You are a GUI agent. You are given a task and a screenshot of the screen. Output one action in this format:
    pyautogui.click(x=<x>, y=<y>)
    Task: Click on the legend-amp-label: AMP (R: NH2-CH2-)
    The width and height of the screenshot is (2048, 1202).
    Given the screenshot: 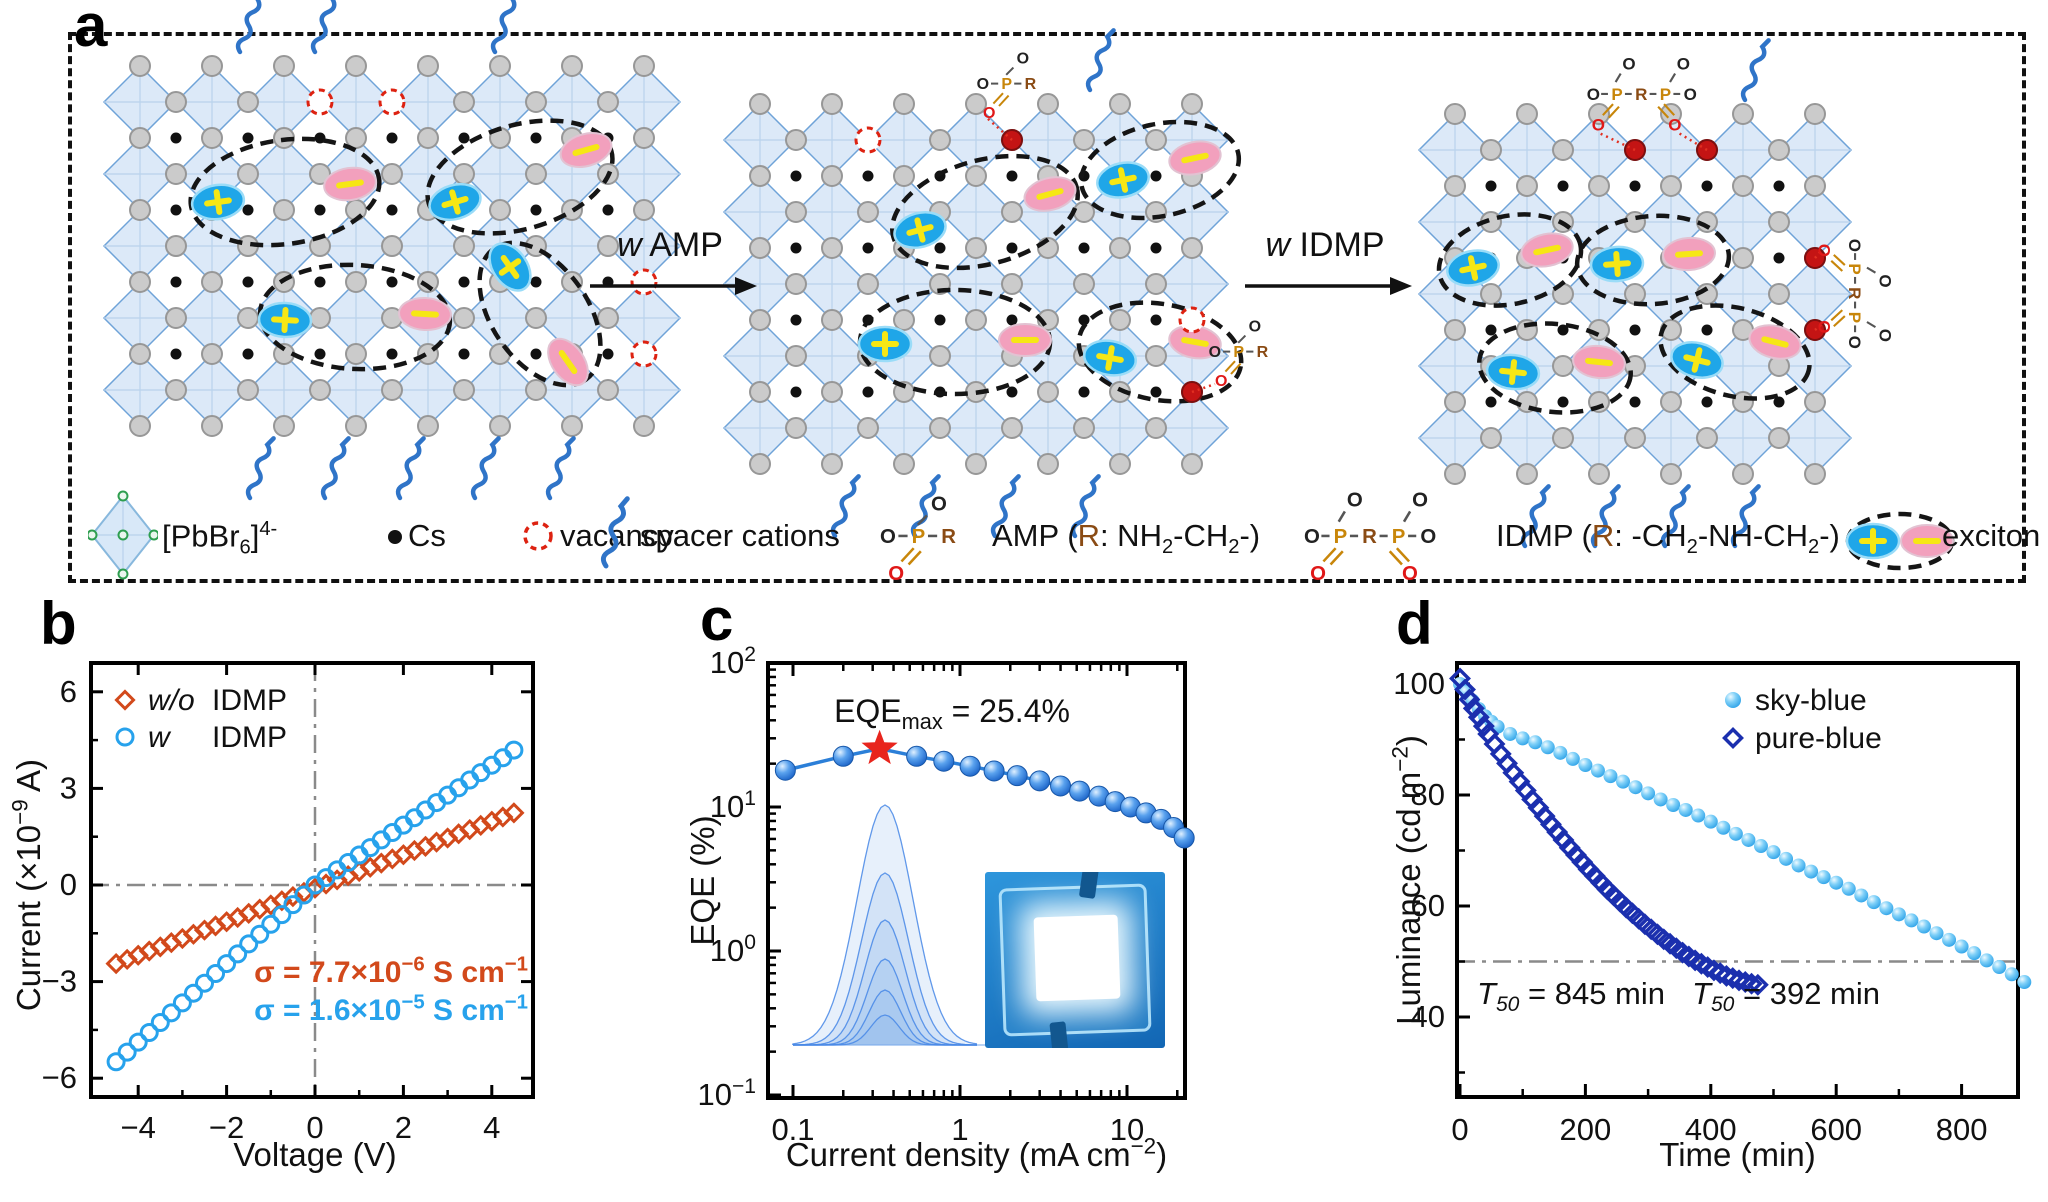 What is the action you would take?
    pyautogui.click(x=1126, y=538)
    